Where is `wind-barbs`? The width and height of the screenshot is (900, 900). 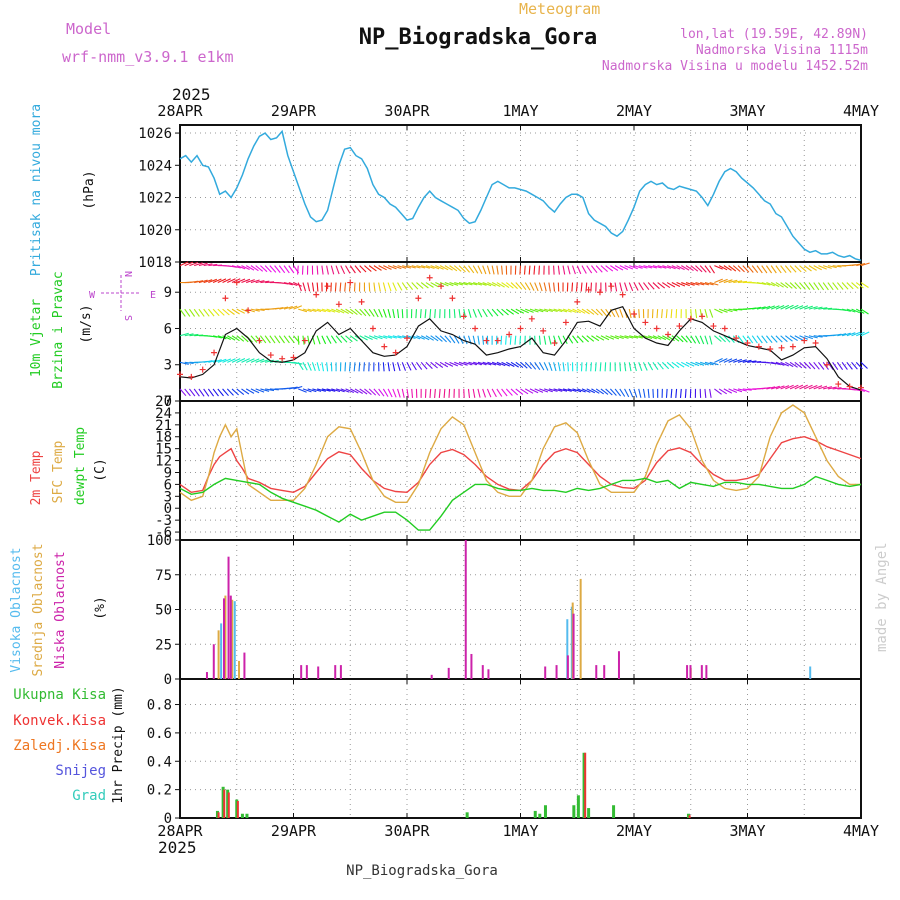
wind-barbs is located at coordinates (524, 329).